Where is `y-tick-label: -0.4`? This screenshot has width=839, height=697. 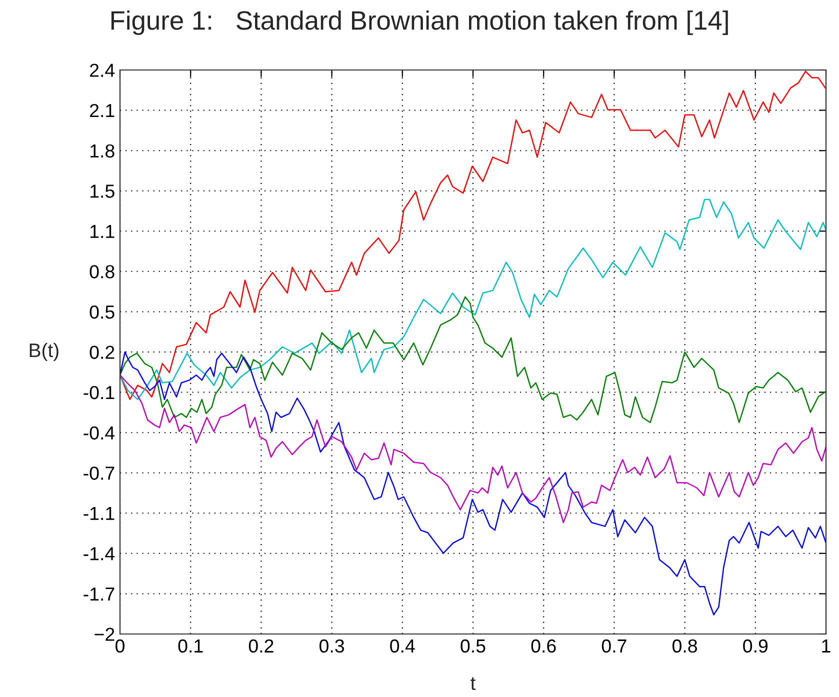 y-tick-label: -0.4 is located at coordinates (99, 433).